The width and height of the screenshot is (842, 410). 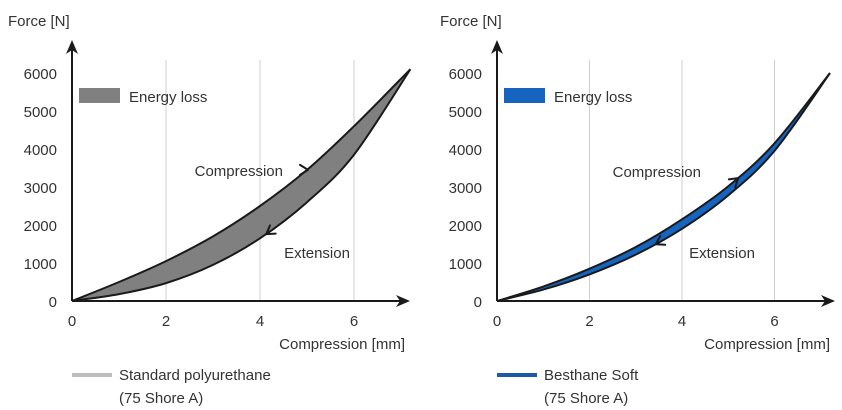 What do you see at coordinates (591, 375) in the screenshot?
I see `footer-name: Besthane Soft` at bounding box center [591, 375].